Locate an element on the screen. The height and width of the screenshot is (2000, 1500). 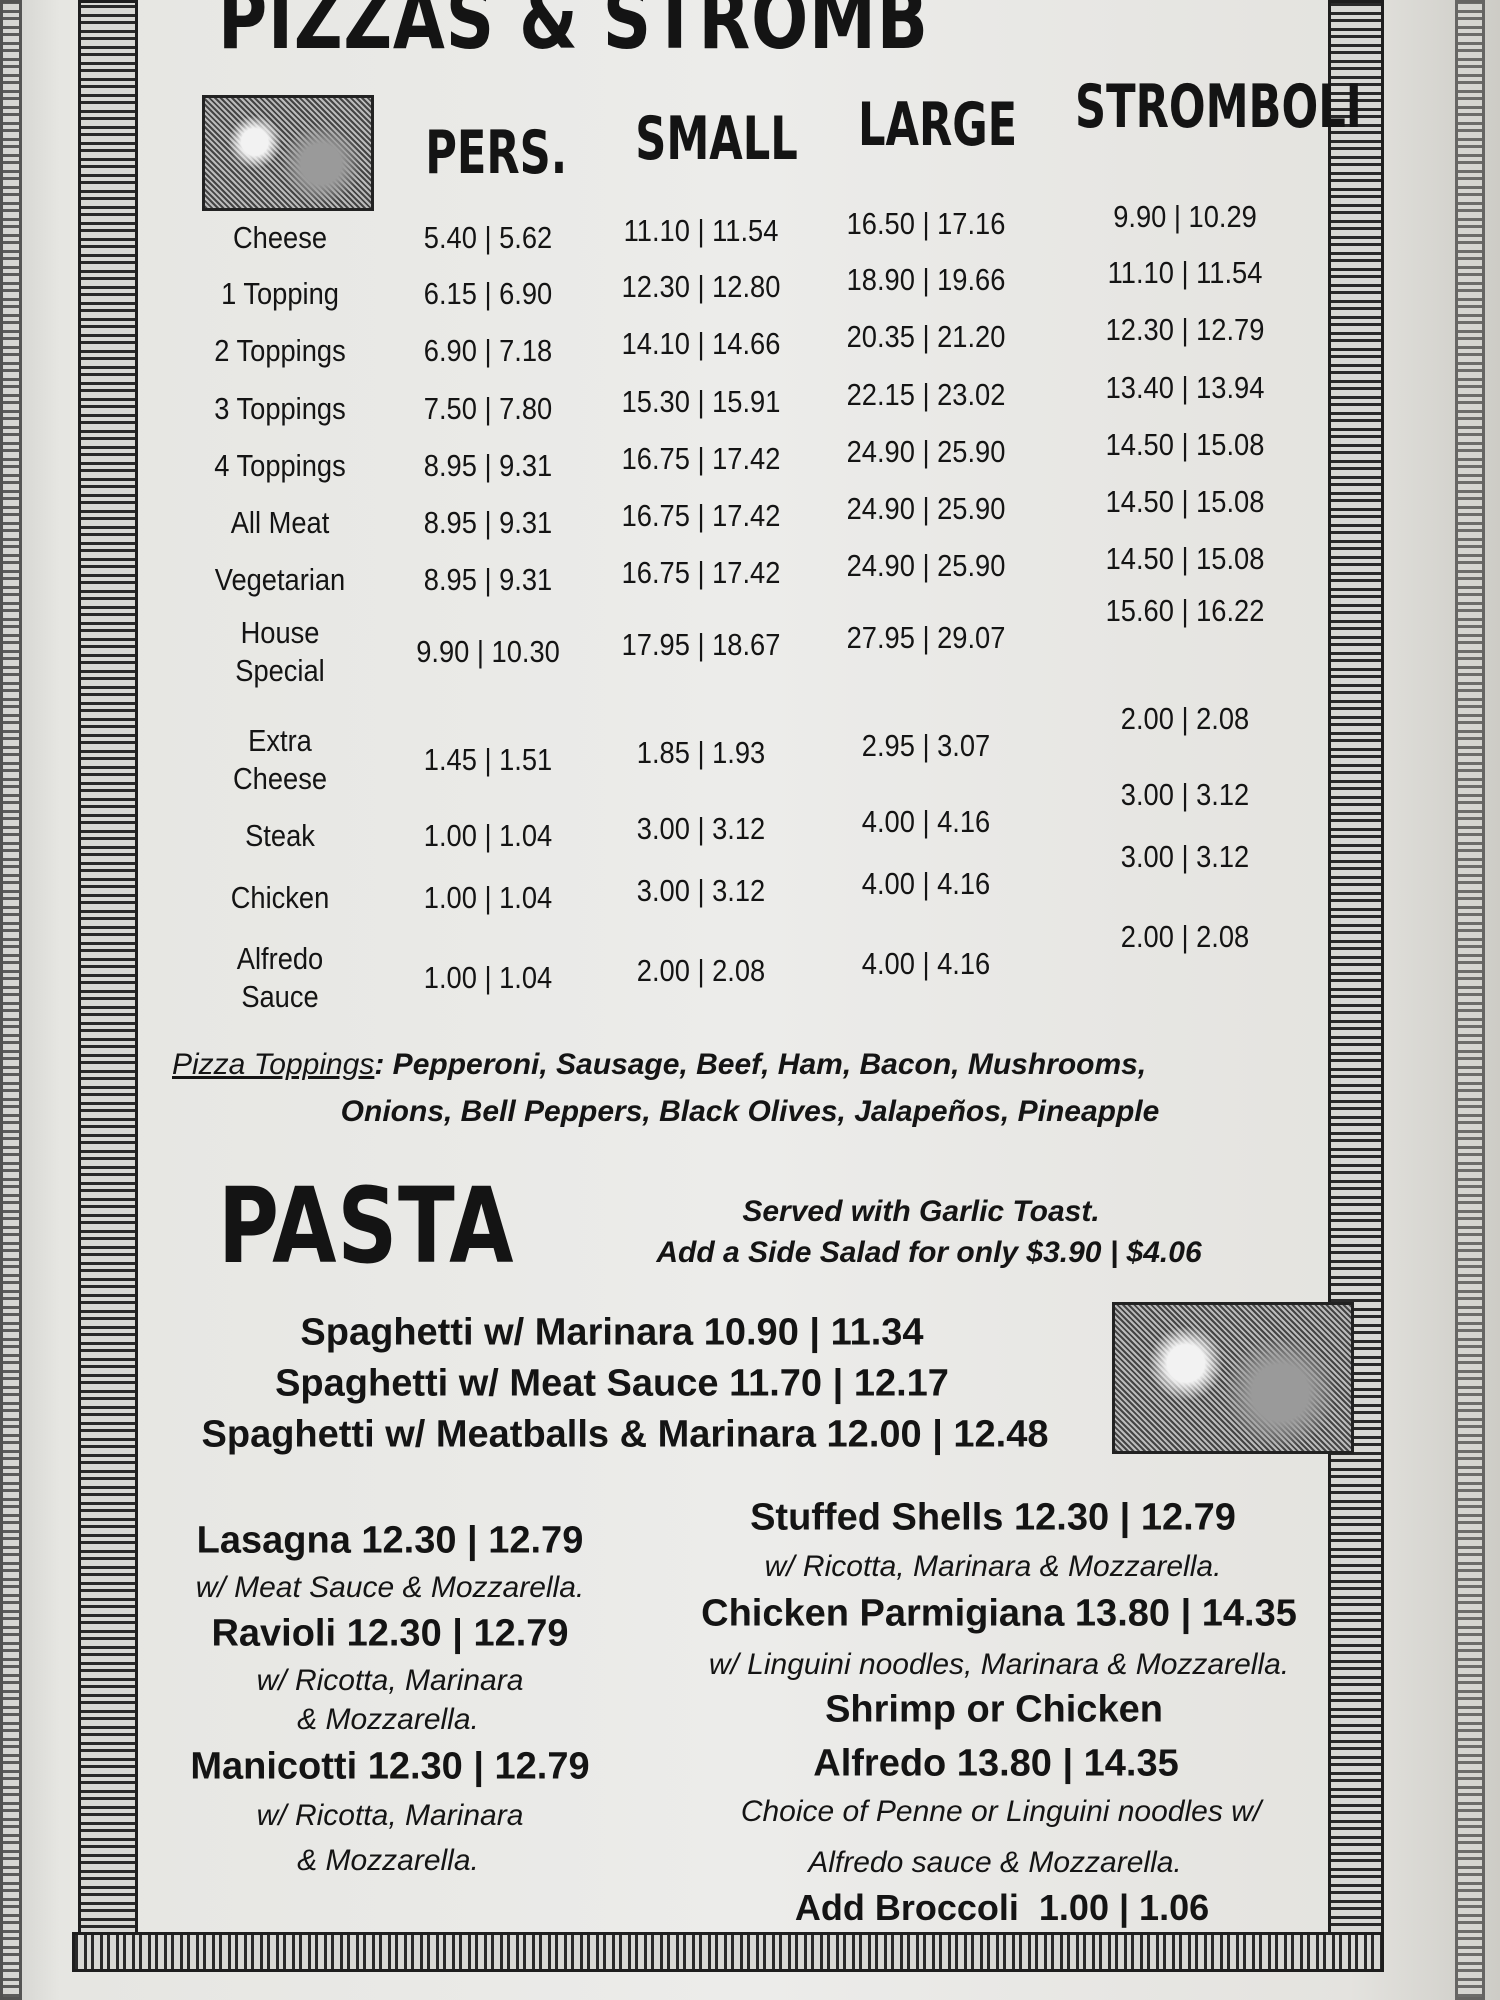
stuffed-shells-desc: w/ Ricotta, Marinara & Mozzarella. is located at coordinates (993, 1566).